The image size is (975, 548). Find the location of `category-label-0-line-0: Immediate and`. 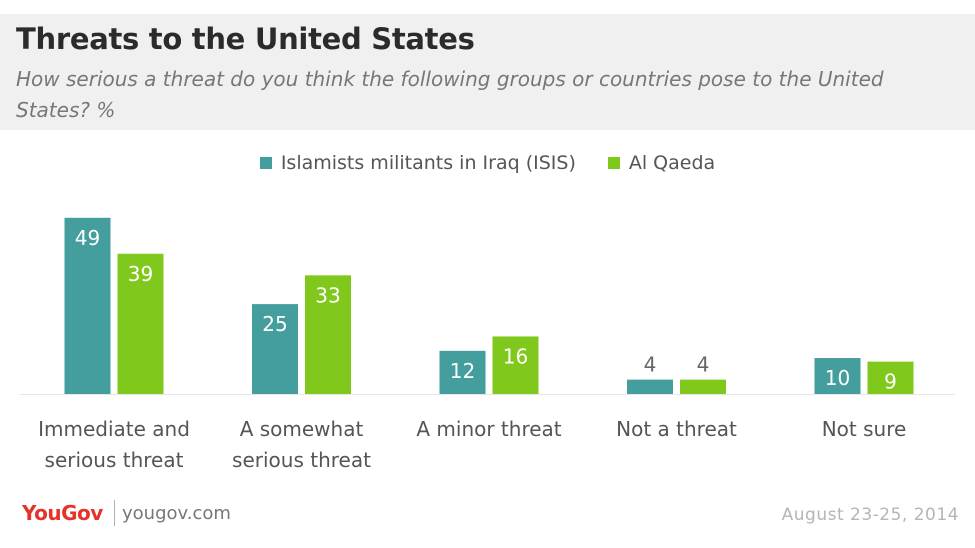

category-label-0-line-0: Immediate and is located at coordinates (114, 429).